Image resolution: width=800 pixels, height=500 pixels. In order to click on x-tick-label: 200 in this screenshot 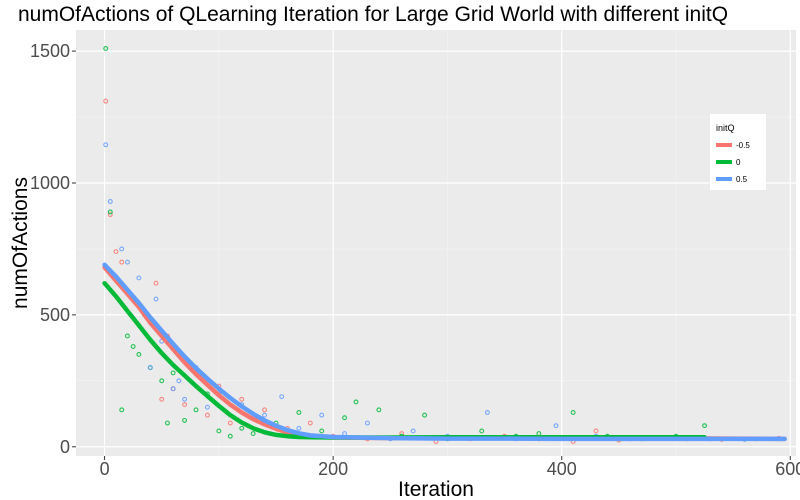, I will do `click(333, 469)`.